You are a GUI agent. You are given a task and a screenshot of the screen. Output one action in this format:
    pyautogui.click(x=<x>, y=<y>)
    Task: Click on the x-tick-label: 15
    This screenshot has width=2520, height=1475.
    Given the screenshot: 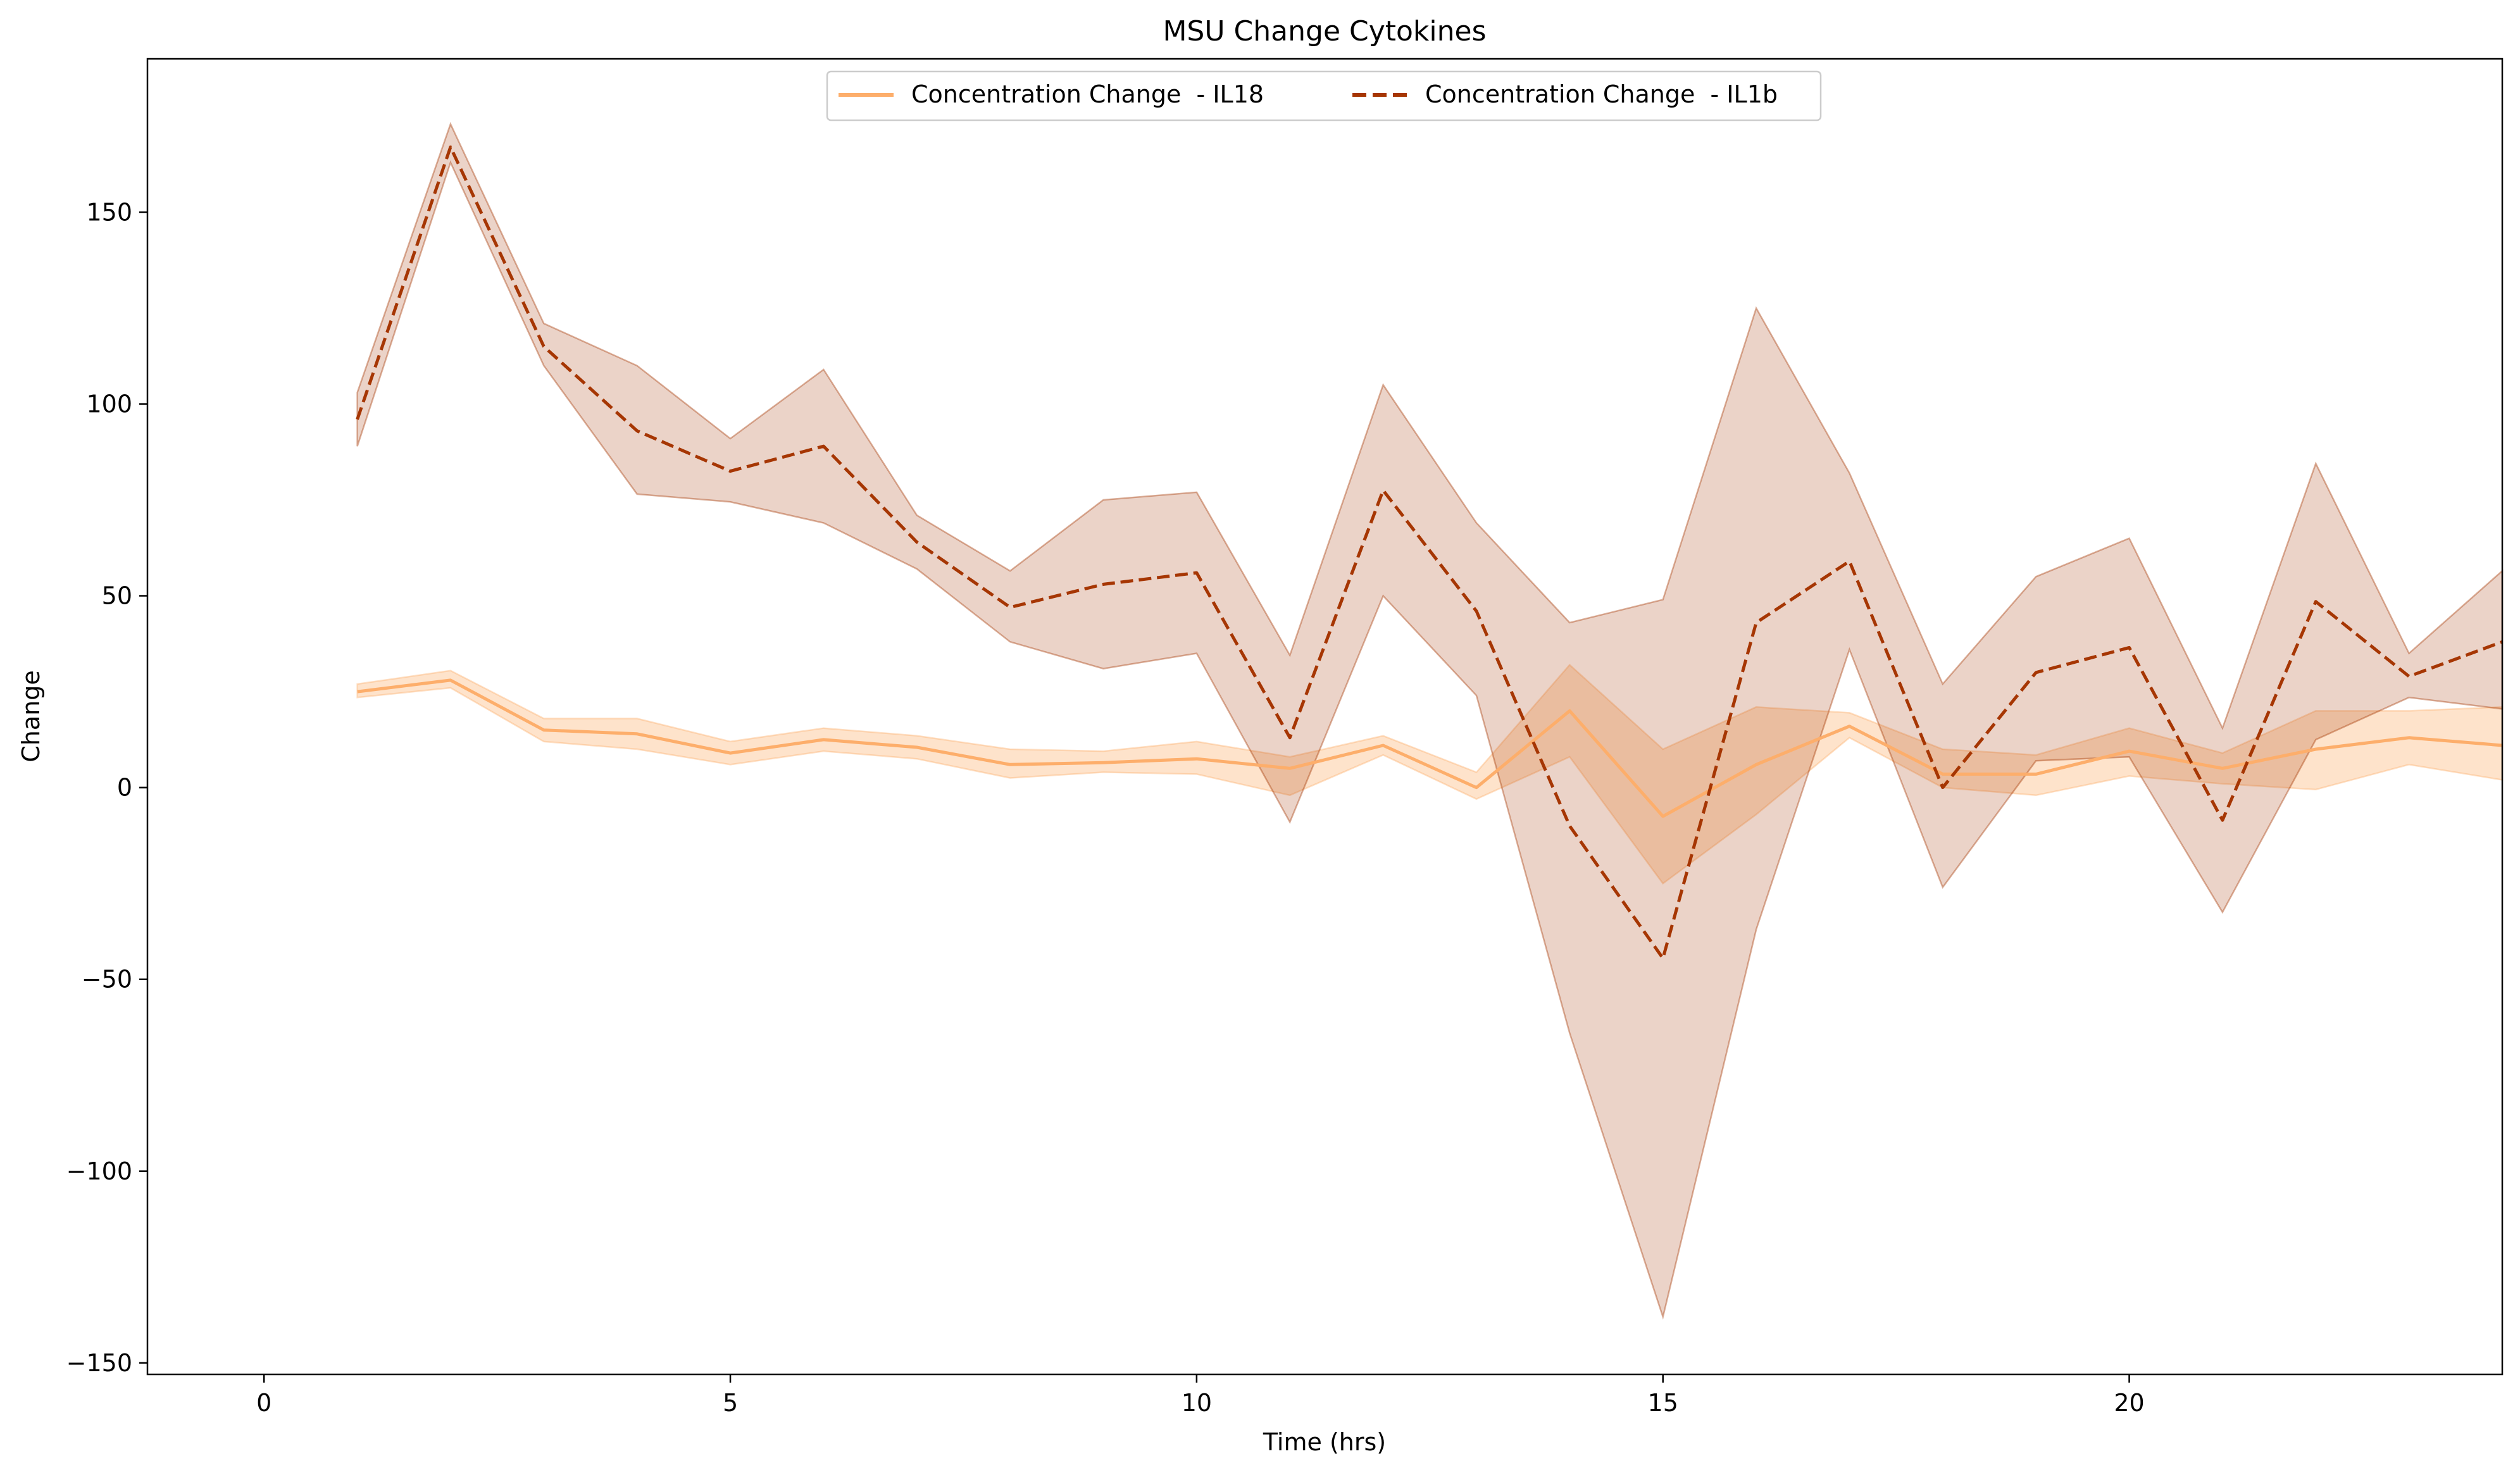 What is the action you would take?
    pyautogui.click(x=1663, y=1403)
    